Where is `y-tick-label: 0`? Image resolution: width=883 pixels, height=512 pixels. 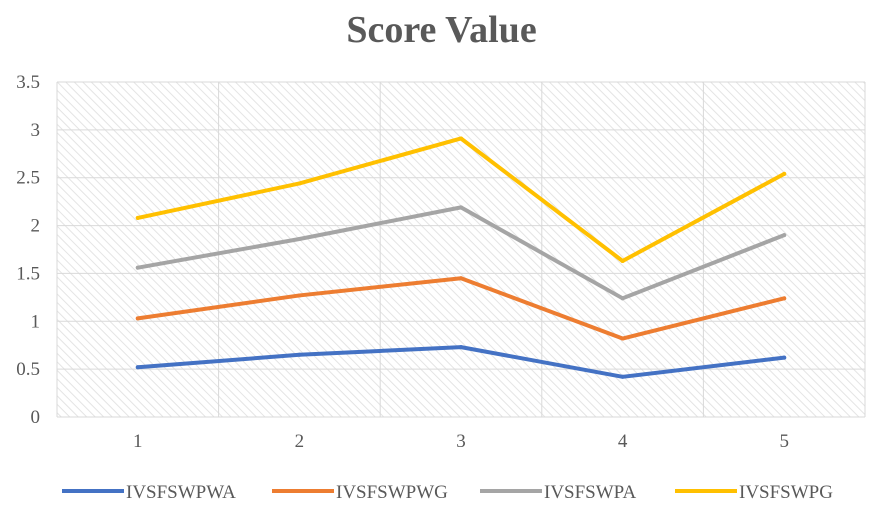 y-tick-label: 0 is located at coordinates (36, 417).